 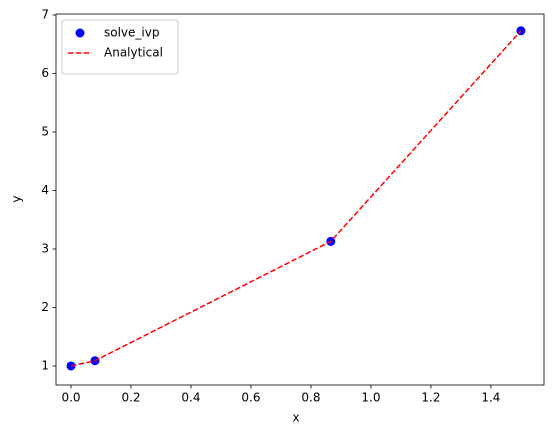 What do you see at coordinates (45, 131) in the screenshot?
I see `y-tick-label: 5` at bounding box center [45, 131].